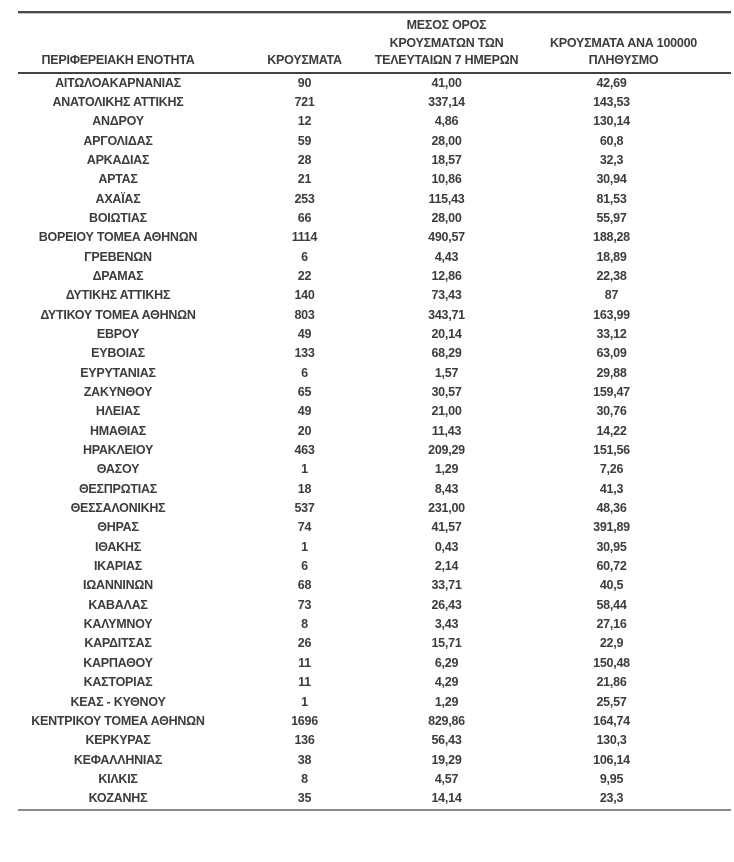 This screenshot has width=734, height=862. I want to click on region-cell: ΑΡΤΑΣ, so click(118, 179).